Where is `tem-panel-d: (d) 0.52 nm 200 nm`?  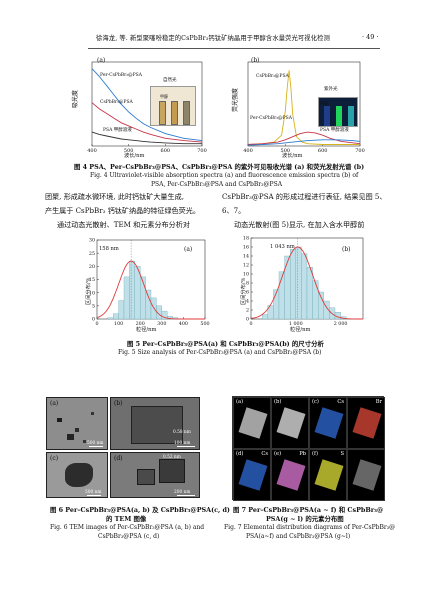 tem-panel-d: (d) 0.52 nm 200 nm is located at coordinates (155, 475).